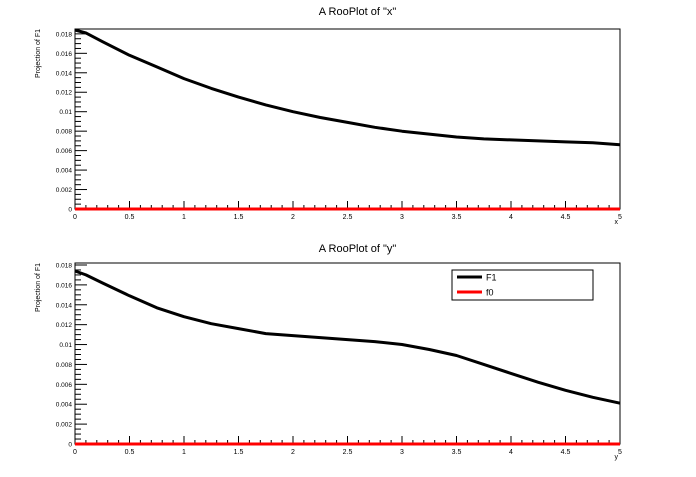 This screenshot has width=696, height=477. Describe the element at coordinates (617, 222) in the screenshot. I see `x-axis-label: x` at that location.